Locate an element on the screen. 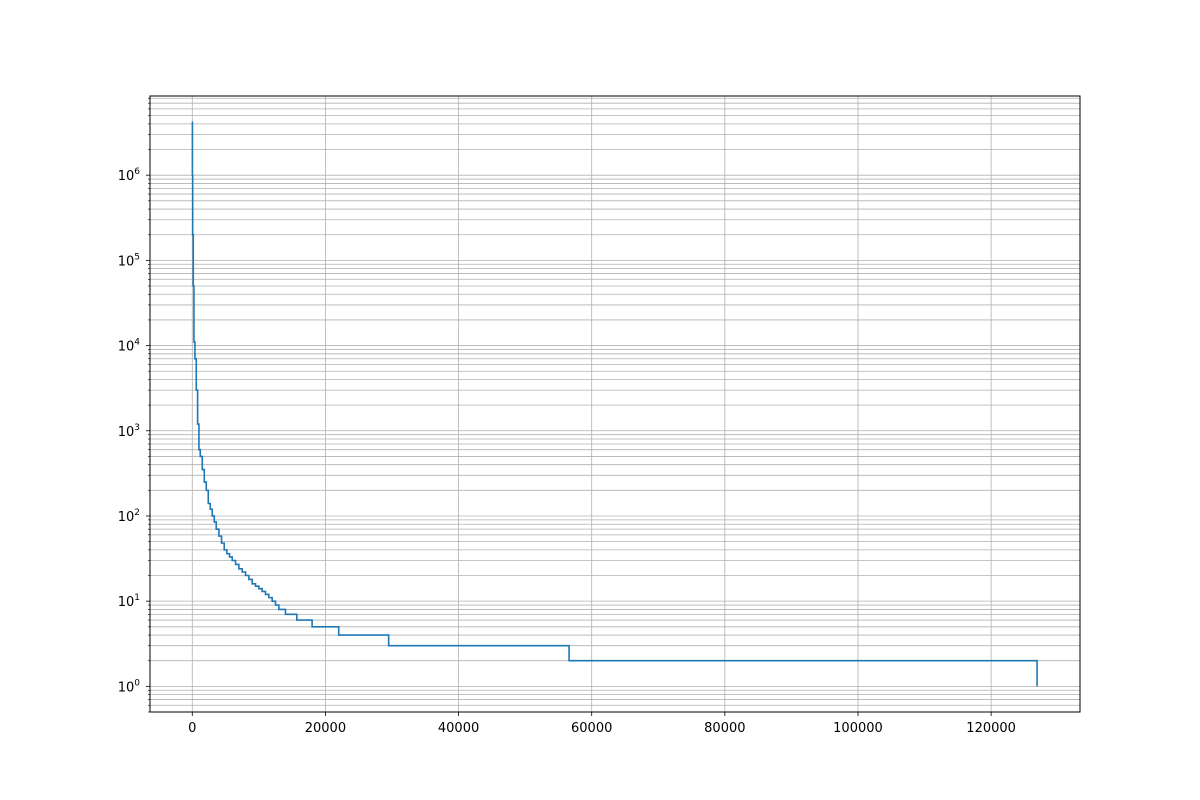 This screenshot has height=800, width=1200. y-tick-label-exponent: 2 is located at coordinates (137, 513).